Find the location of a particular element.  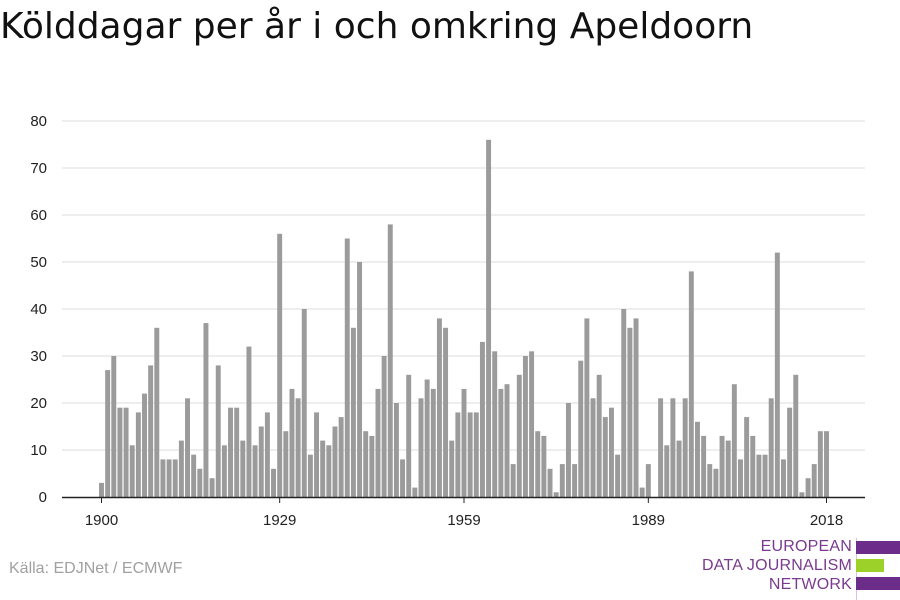

bar-1998 is located at coordinates (704, 466).